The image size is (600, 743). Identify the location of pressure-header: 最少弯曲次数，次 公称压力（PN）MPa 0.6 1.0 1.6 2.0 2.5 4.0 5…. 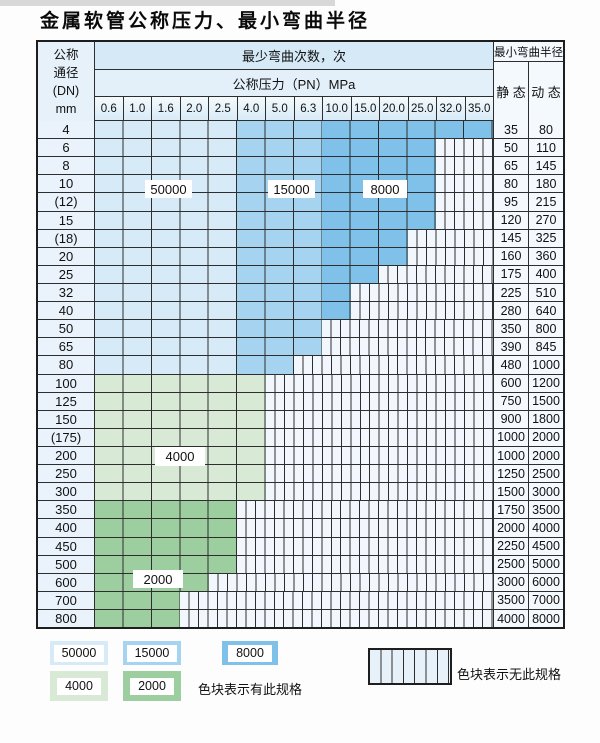
(294, 81).